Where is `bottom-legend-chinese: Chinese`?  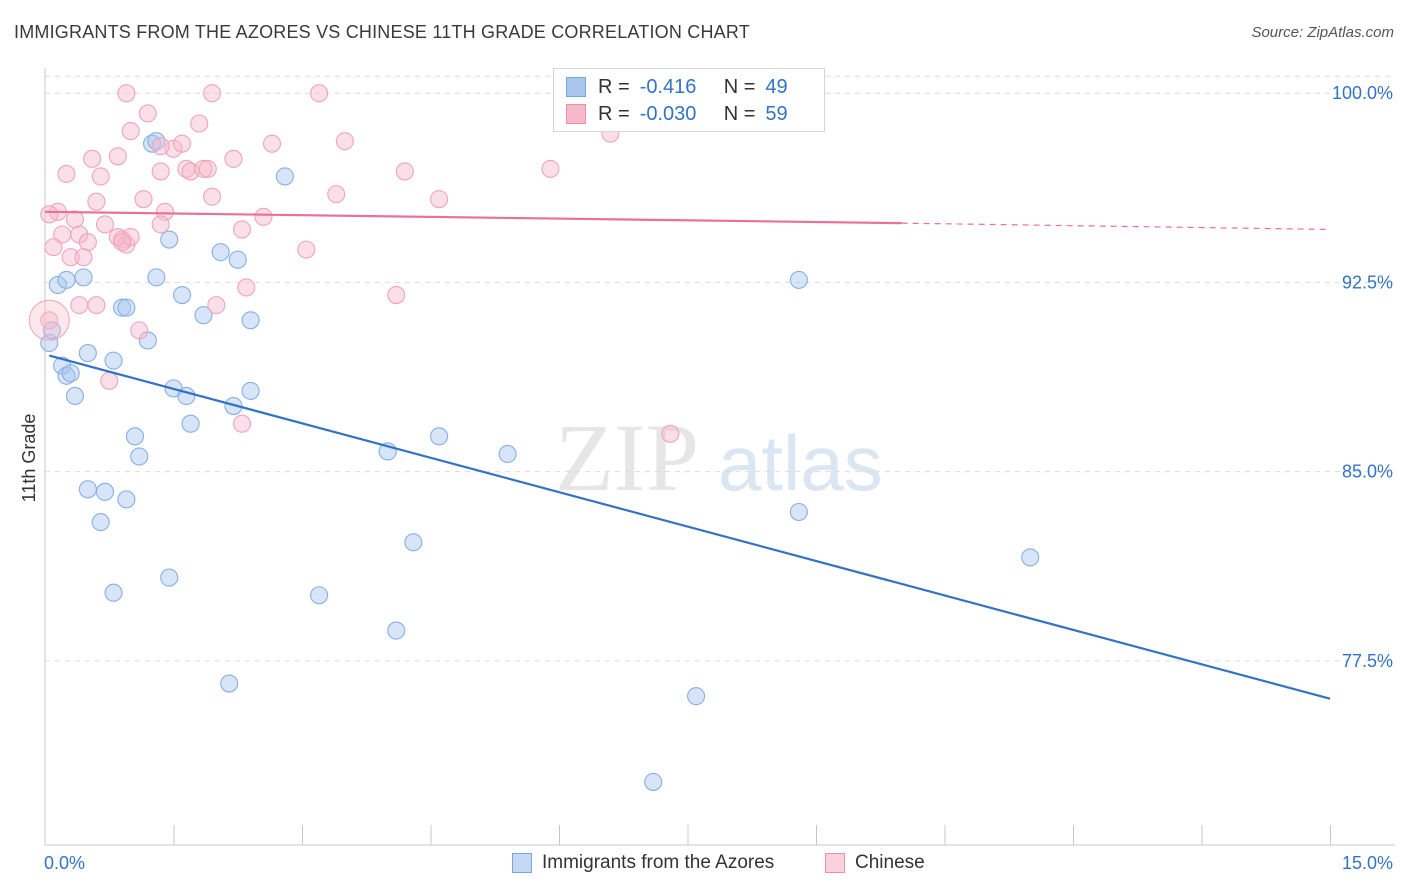
bottom-legend-chinese: Chinese is located at coordinates (875, 863).